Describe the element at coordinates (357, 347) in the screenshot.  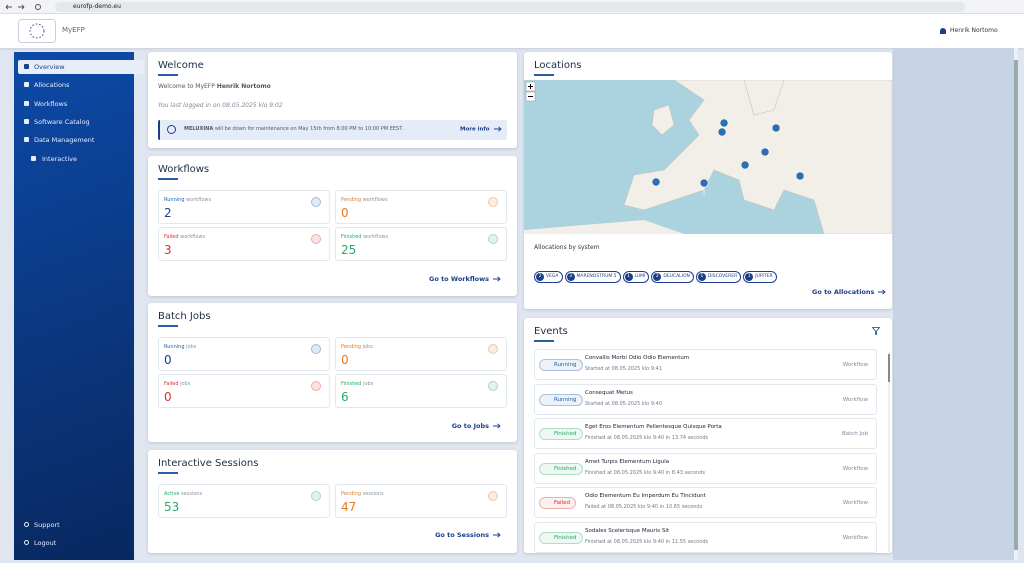
I see `tile-label: Pending jobs` at that location.